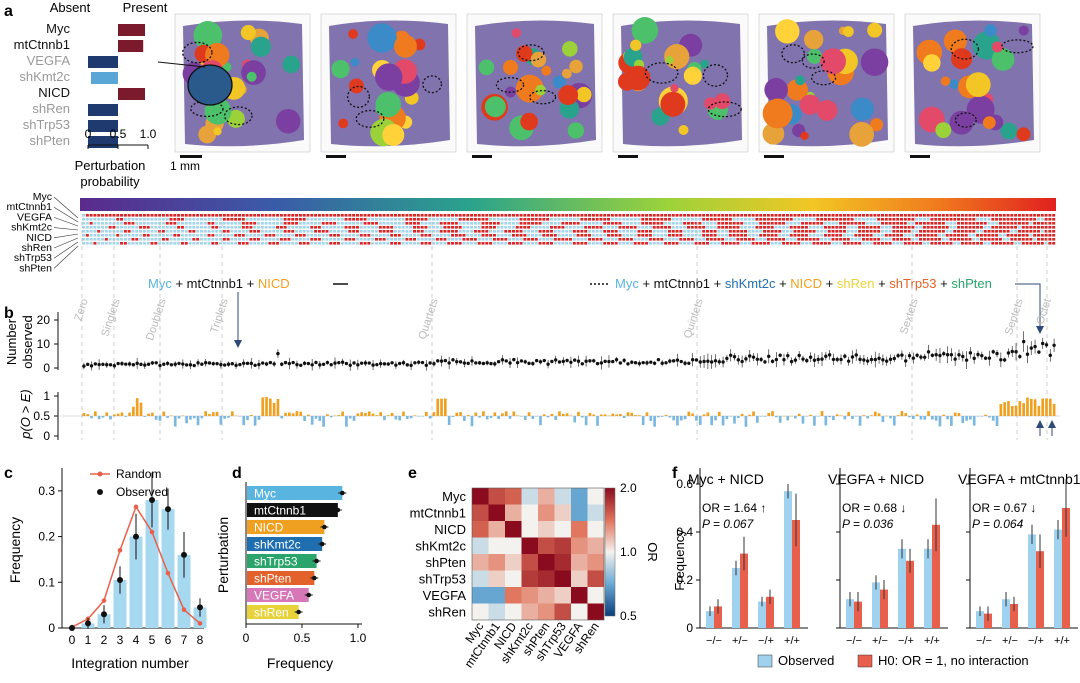  I want to click on c-legend-observed: Observed, so click(142, 492).